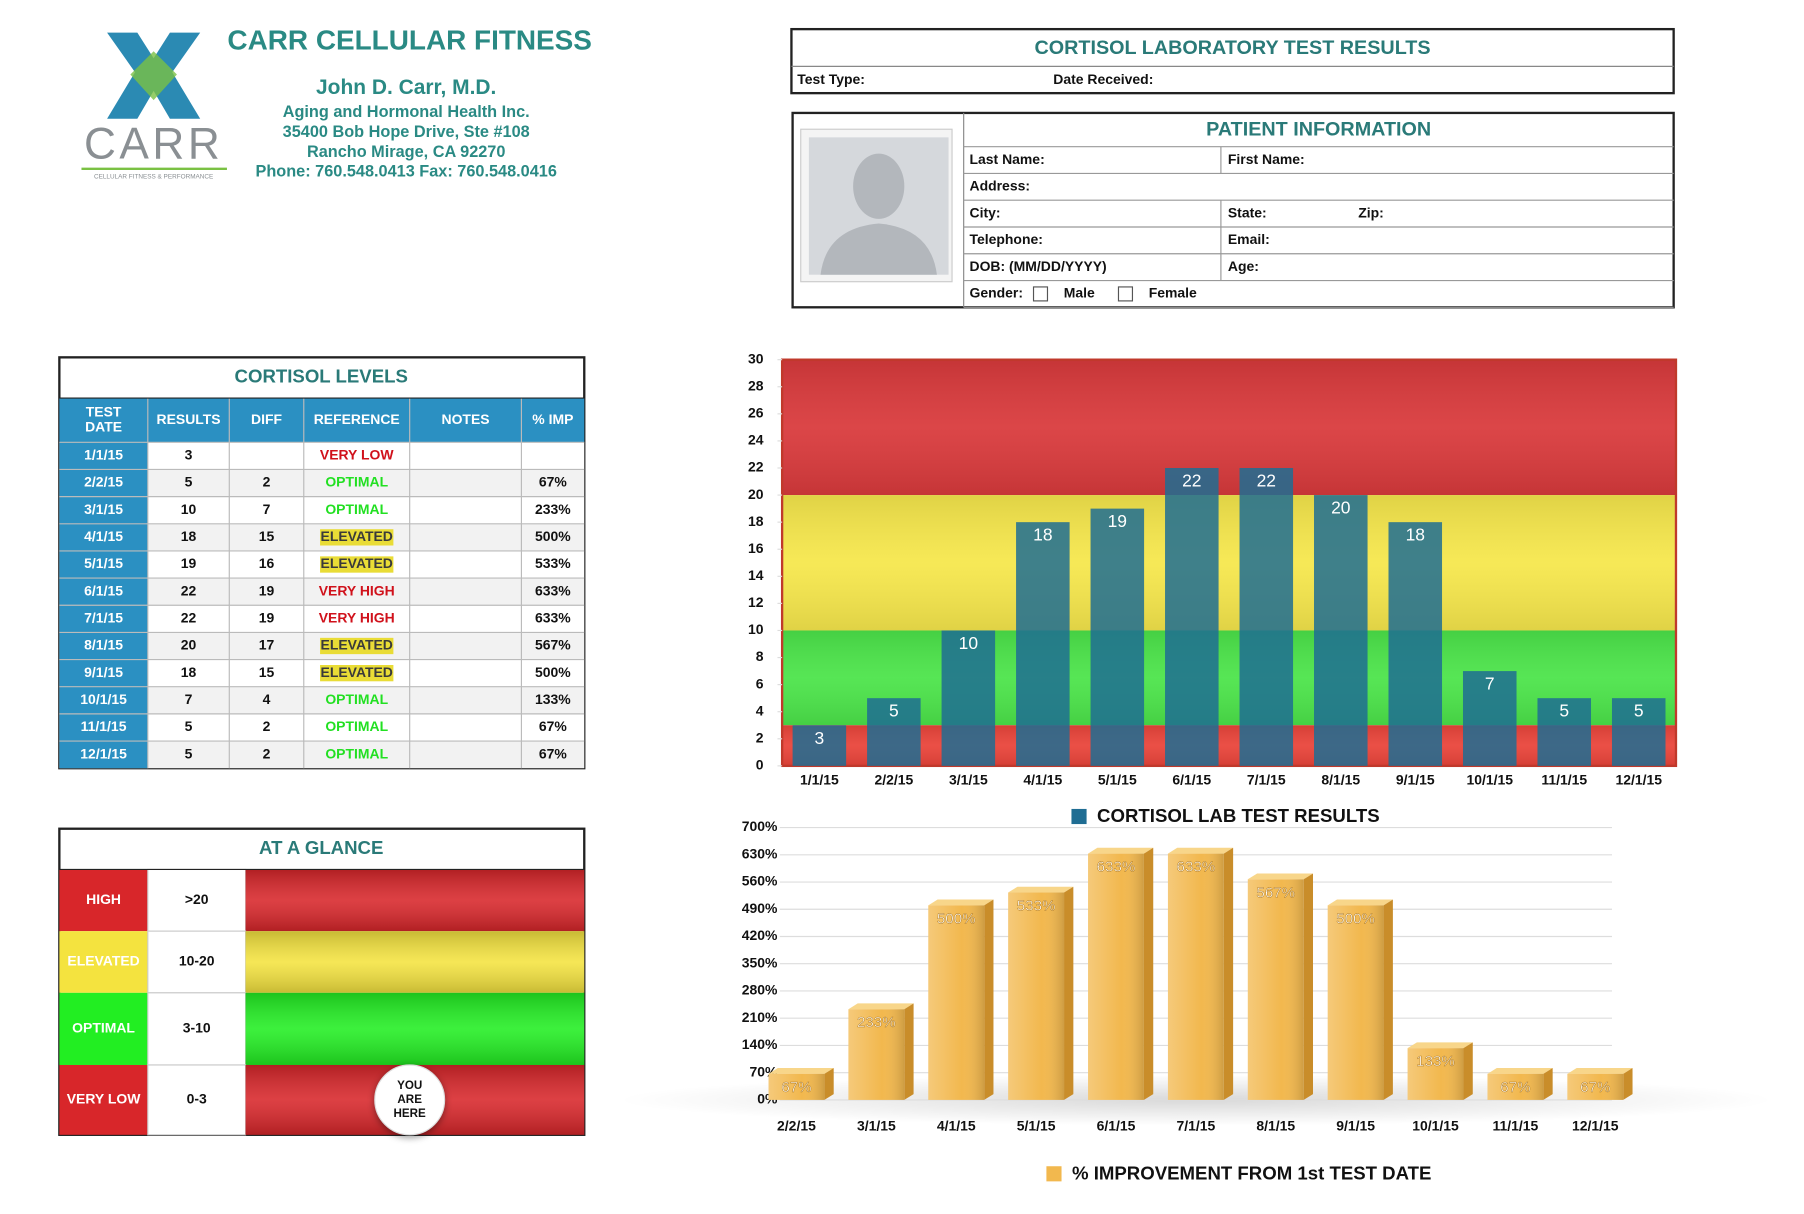 This screenshot has height=1214, width=1804. What do you see at coordinates (1006, 239) in the screenshot?
I see `field-label: Telephone:` at bounding box center [1006, 239].